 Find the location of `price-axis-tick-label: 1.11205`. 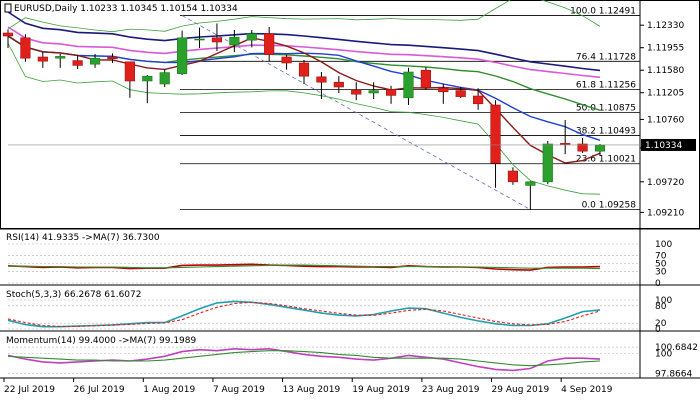

price-axis-tick-label: 1.11205 is located at coordinates (665, 94).